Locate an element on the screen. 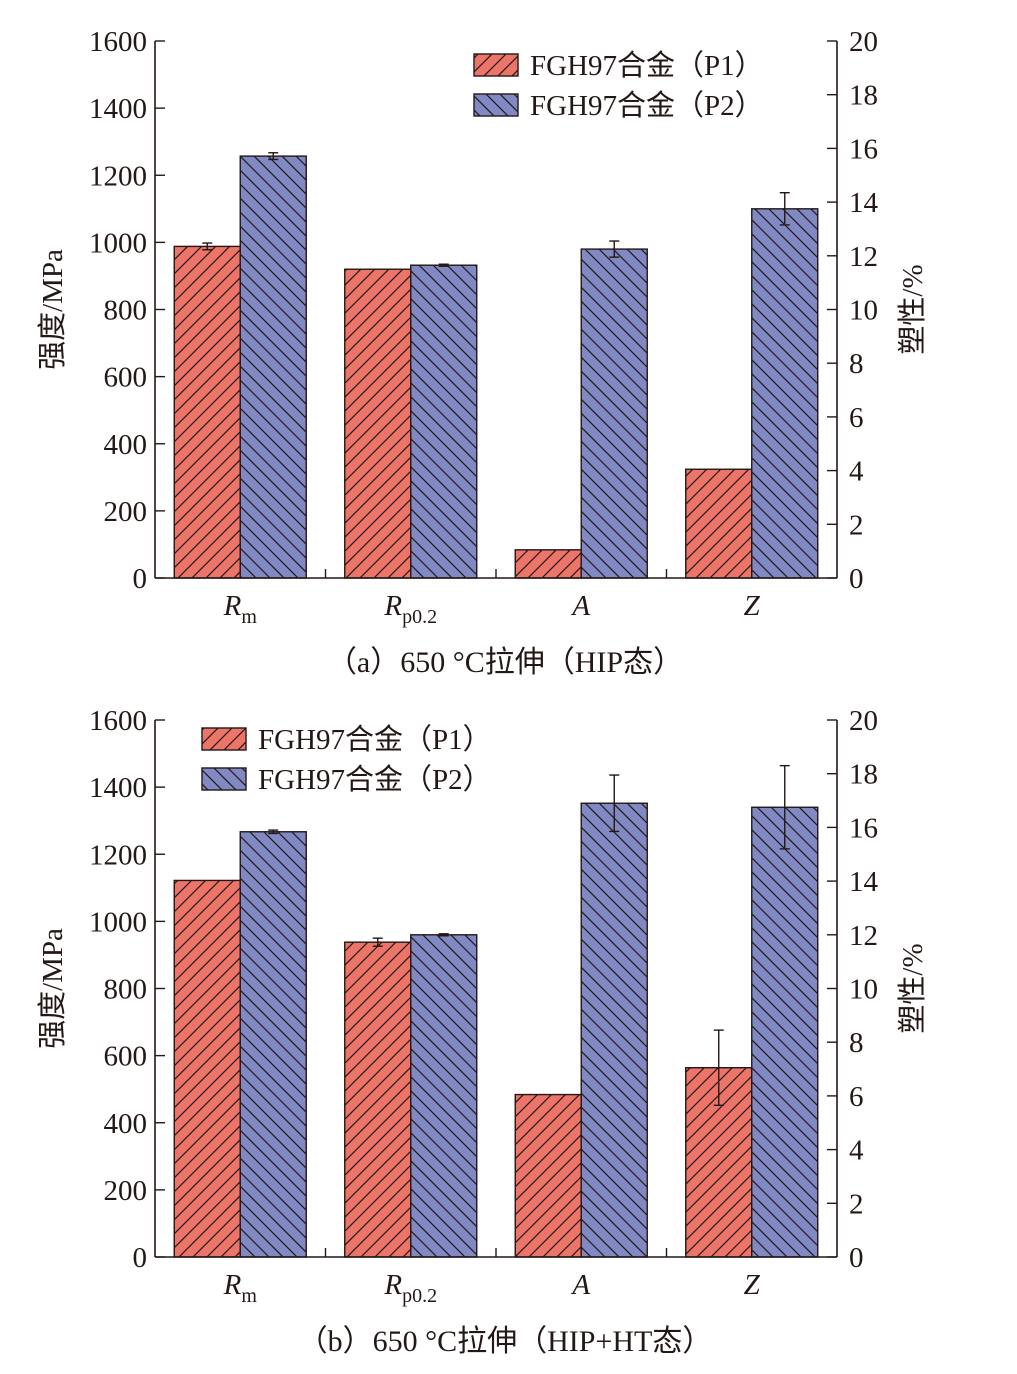 This screenshot has height=1374, width=1017. chart-a-right-tick-label: 16 is located at coordinates (863, 149).